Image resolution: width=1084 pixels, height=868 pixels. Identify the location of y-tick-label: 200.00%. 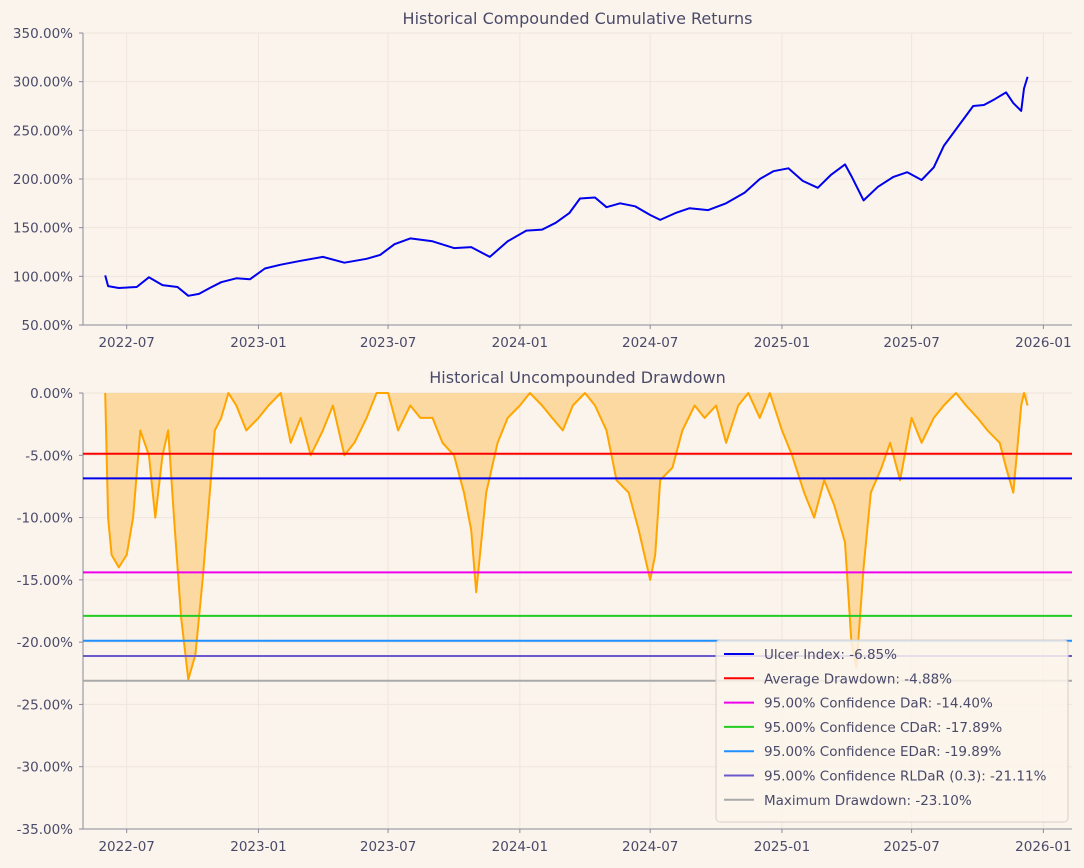
(43, 180).